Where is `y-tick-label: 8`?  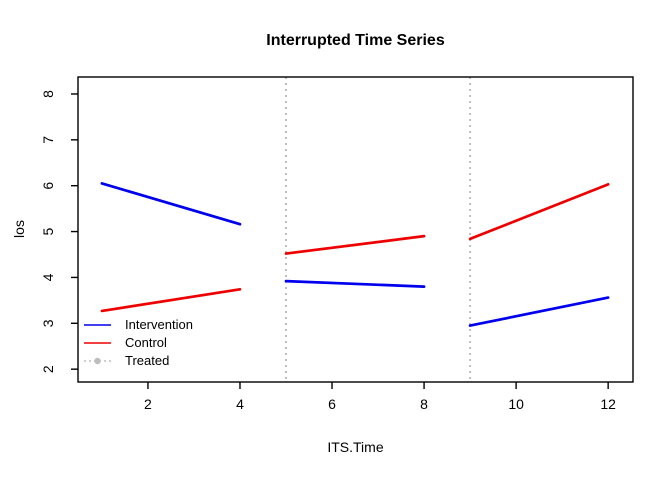 y-tick-label: 8 is located at coordinates (48, 94).